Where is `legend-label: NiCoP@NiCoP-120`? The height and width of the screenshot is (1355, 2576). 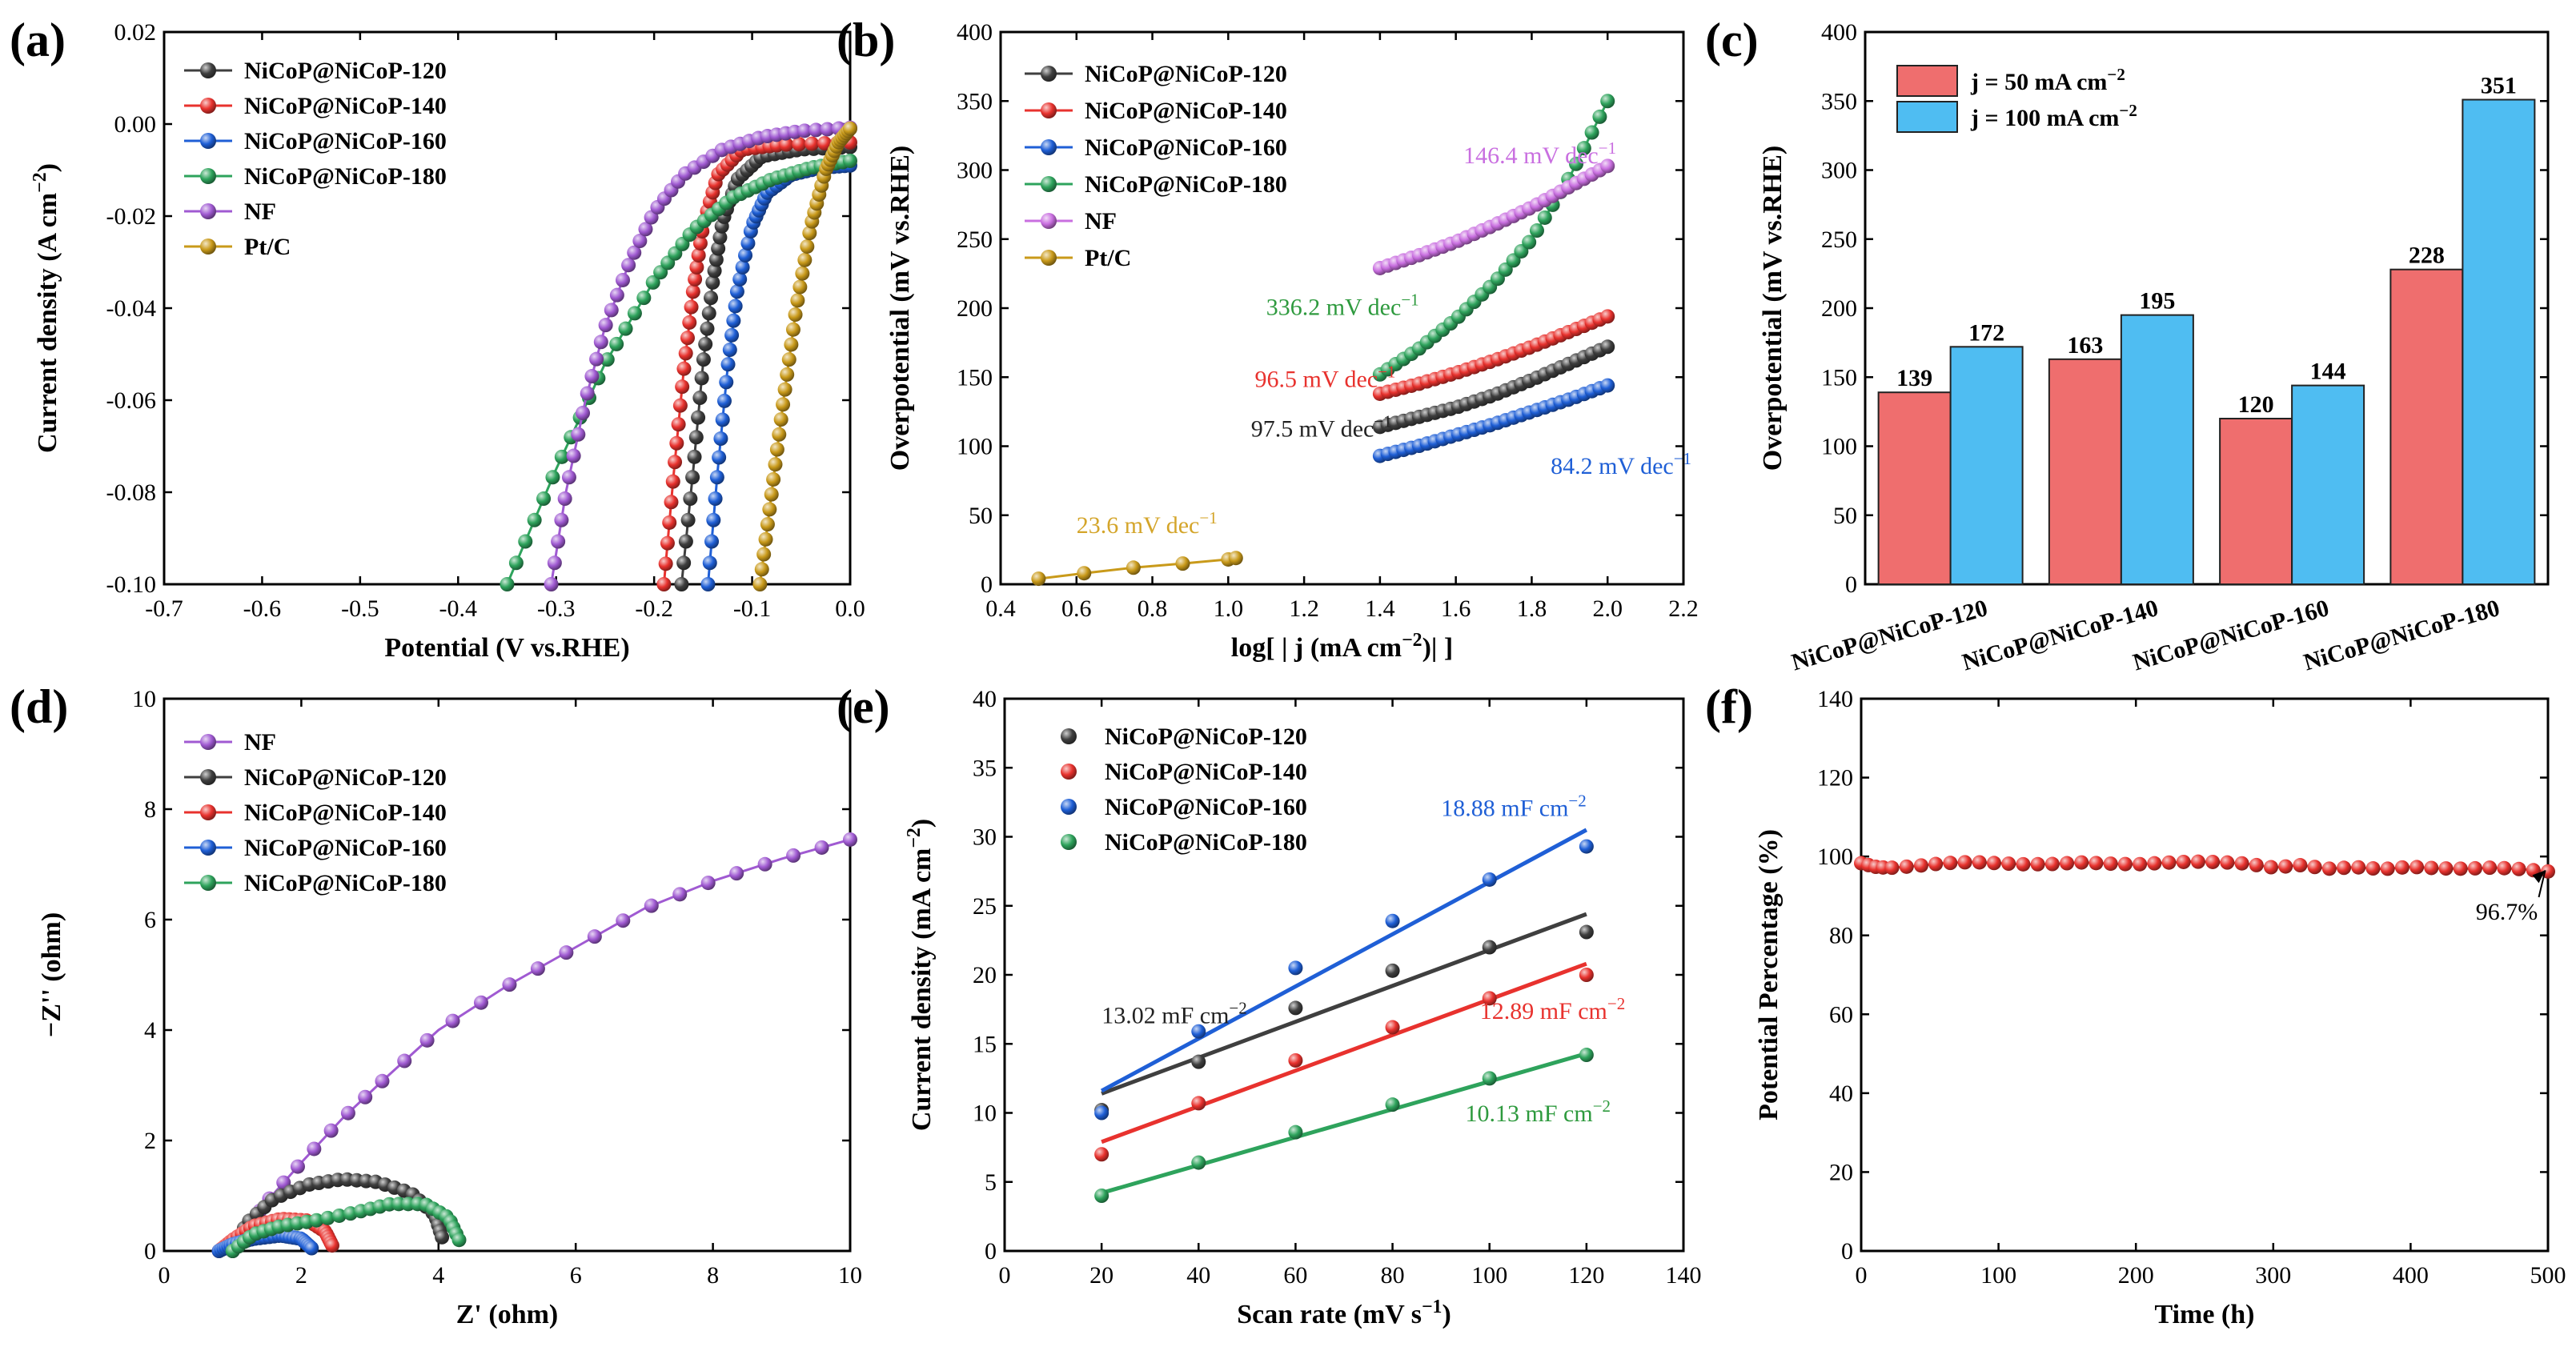
legend-label: NiCoP@NiCoP-120 is located at coordinates (1186, 74).